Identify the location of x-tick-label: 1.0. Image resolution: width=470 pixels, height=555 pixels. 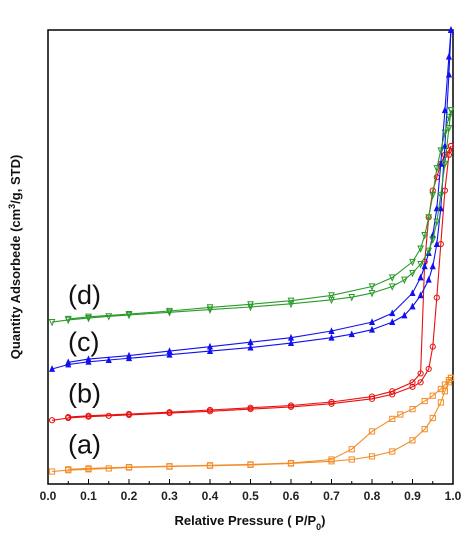
(453, 496).